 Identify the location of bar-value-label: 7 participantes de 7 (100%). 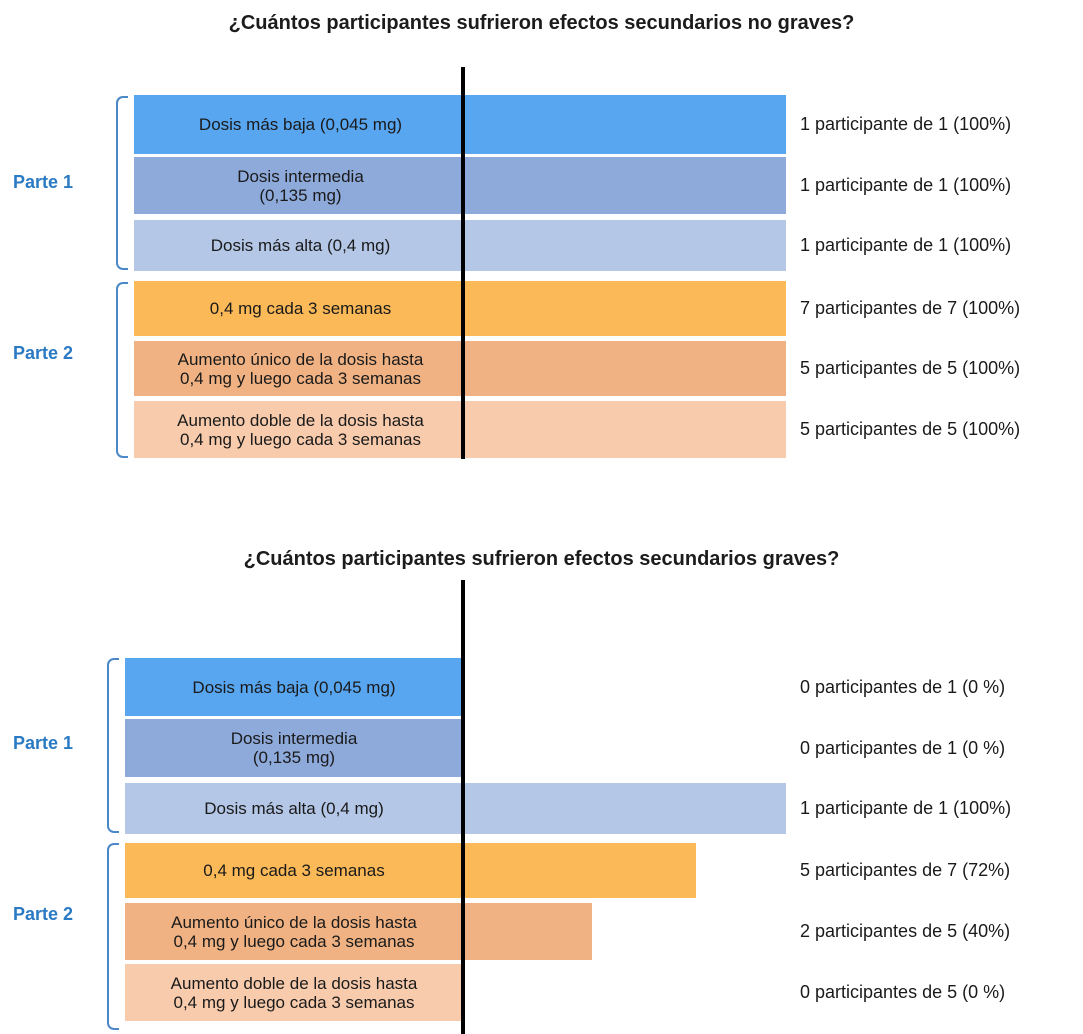
(910, 308).